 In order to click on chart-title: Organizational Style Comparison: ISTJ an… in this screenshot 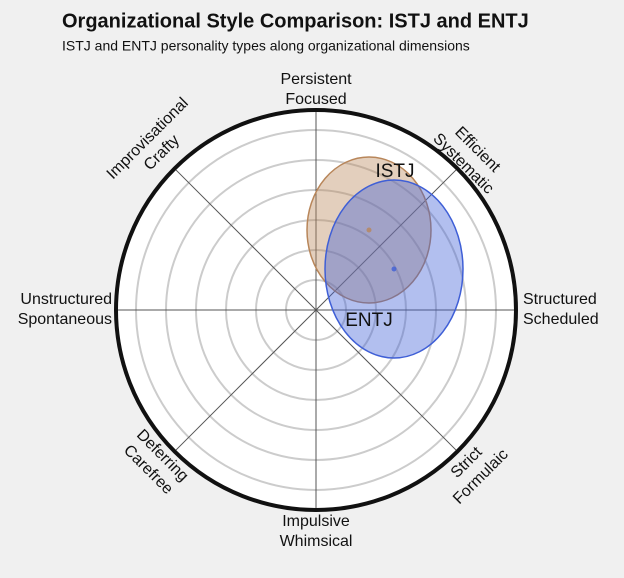, I will do `click(295, 21)`.